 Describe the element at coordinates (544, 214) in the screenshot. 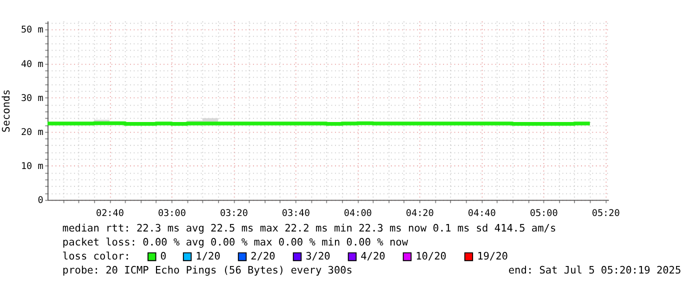

I see `x-tick-label: 05:00` at that location.